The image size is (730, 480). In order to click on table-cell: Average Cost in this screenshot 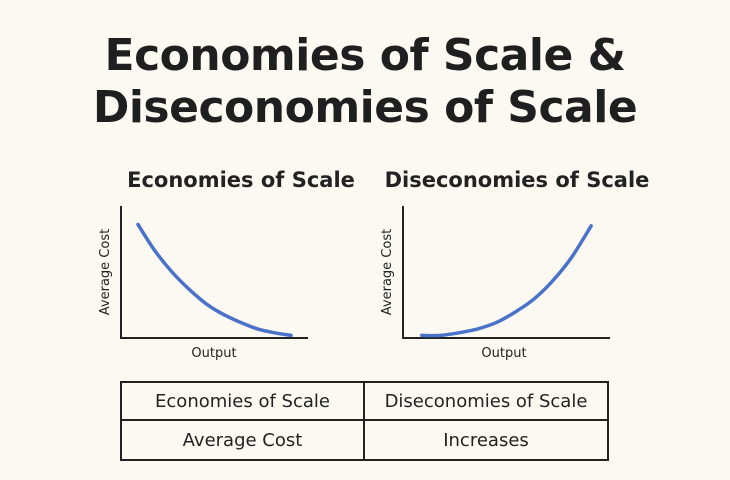, I will do `click(243, 440)`.